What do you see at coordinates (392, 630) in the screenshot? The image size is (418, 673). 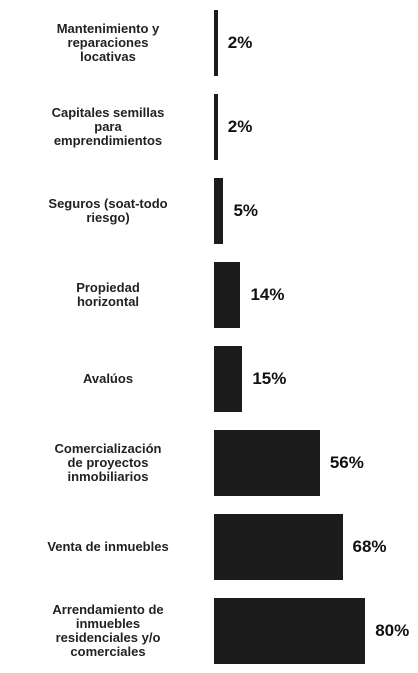 I see `data-label: 80%` at bounding box center [392, 630].